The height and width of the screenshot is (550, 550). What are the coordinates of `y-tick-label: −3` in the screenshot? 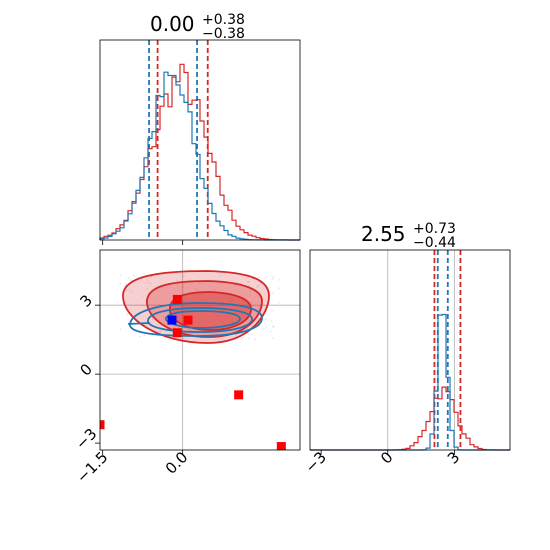 It's located at (86, 439).